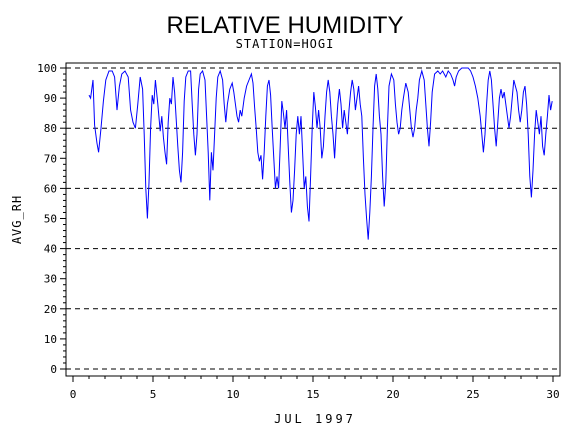 This screenshot has height=430, width=570. Describe the element at coordinates (53, 369) in the screenshot. I see `y-tick-label: 0` at that location.